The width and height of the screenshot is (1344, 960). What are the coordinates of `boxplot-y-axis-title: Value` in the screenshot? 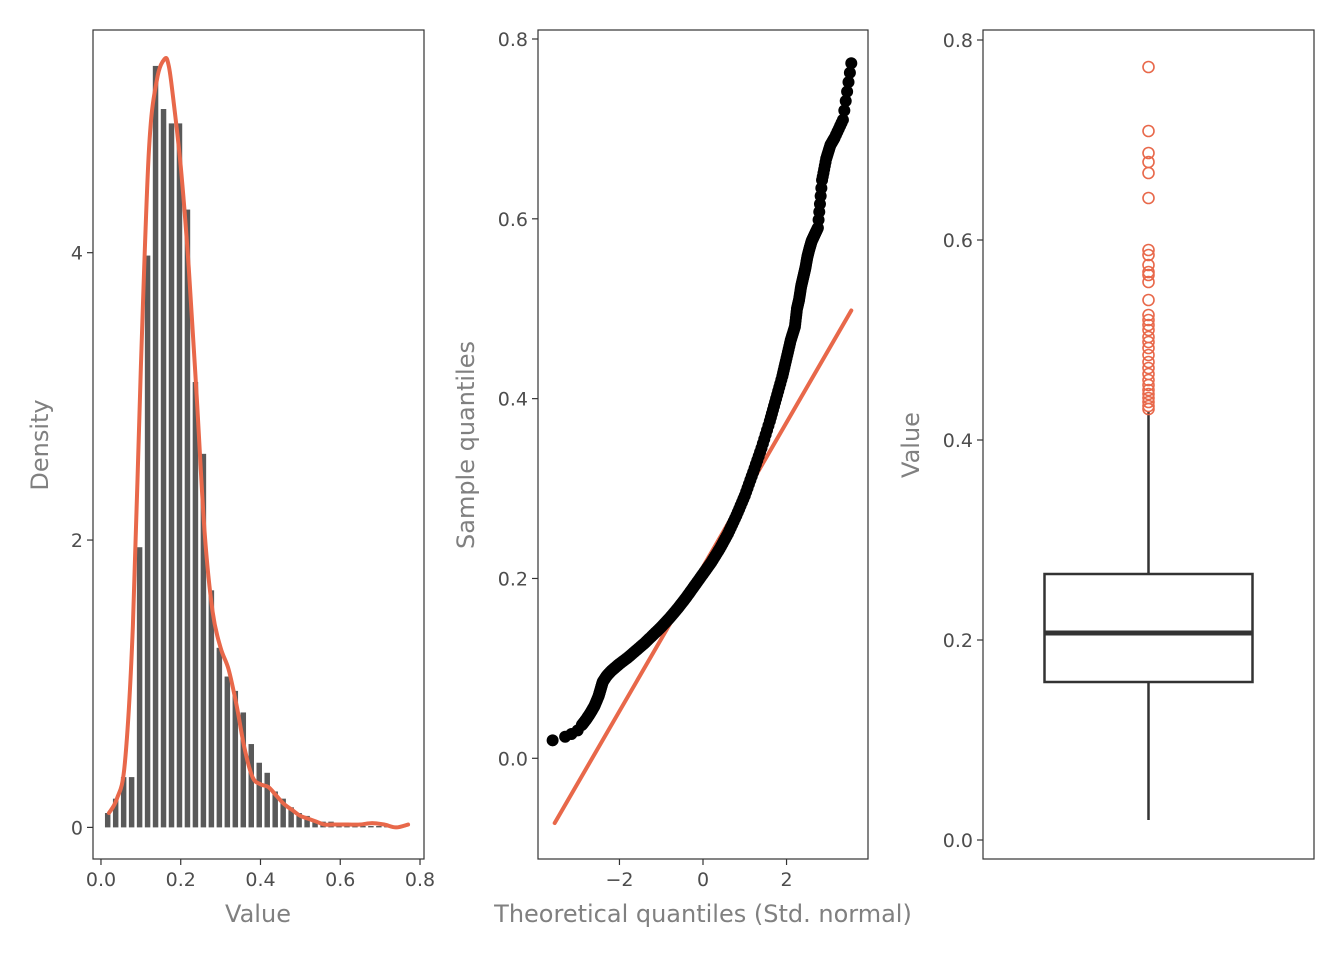 It's located at (911, 445).